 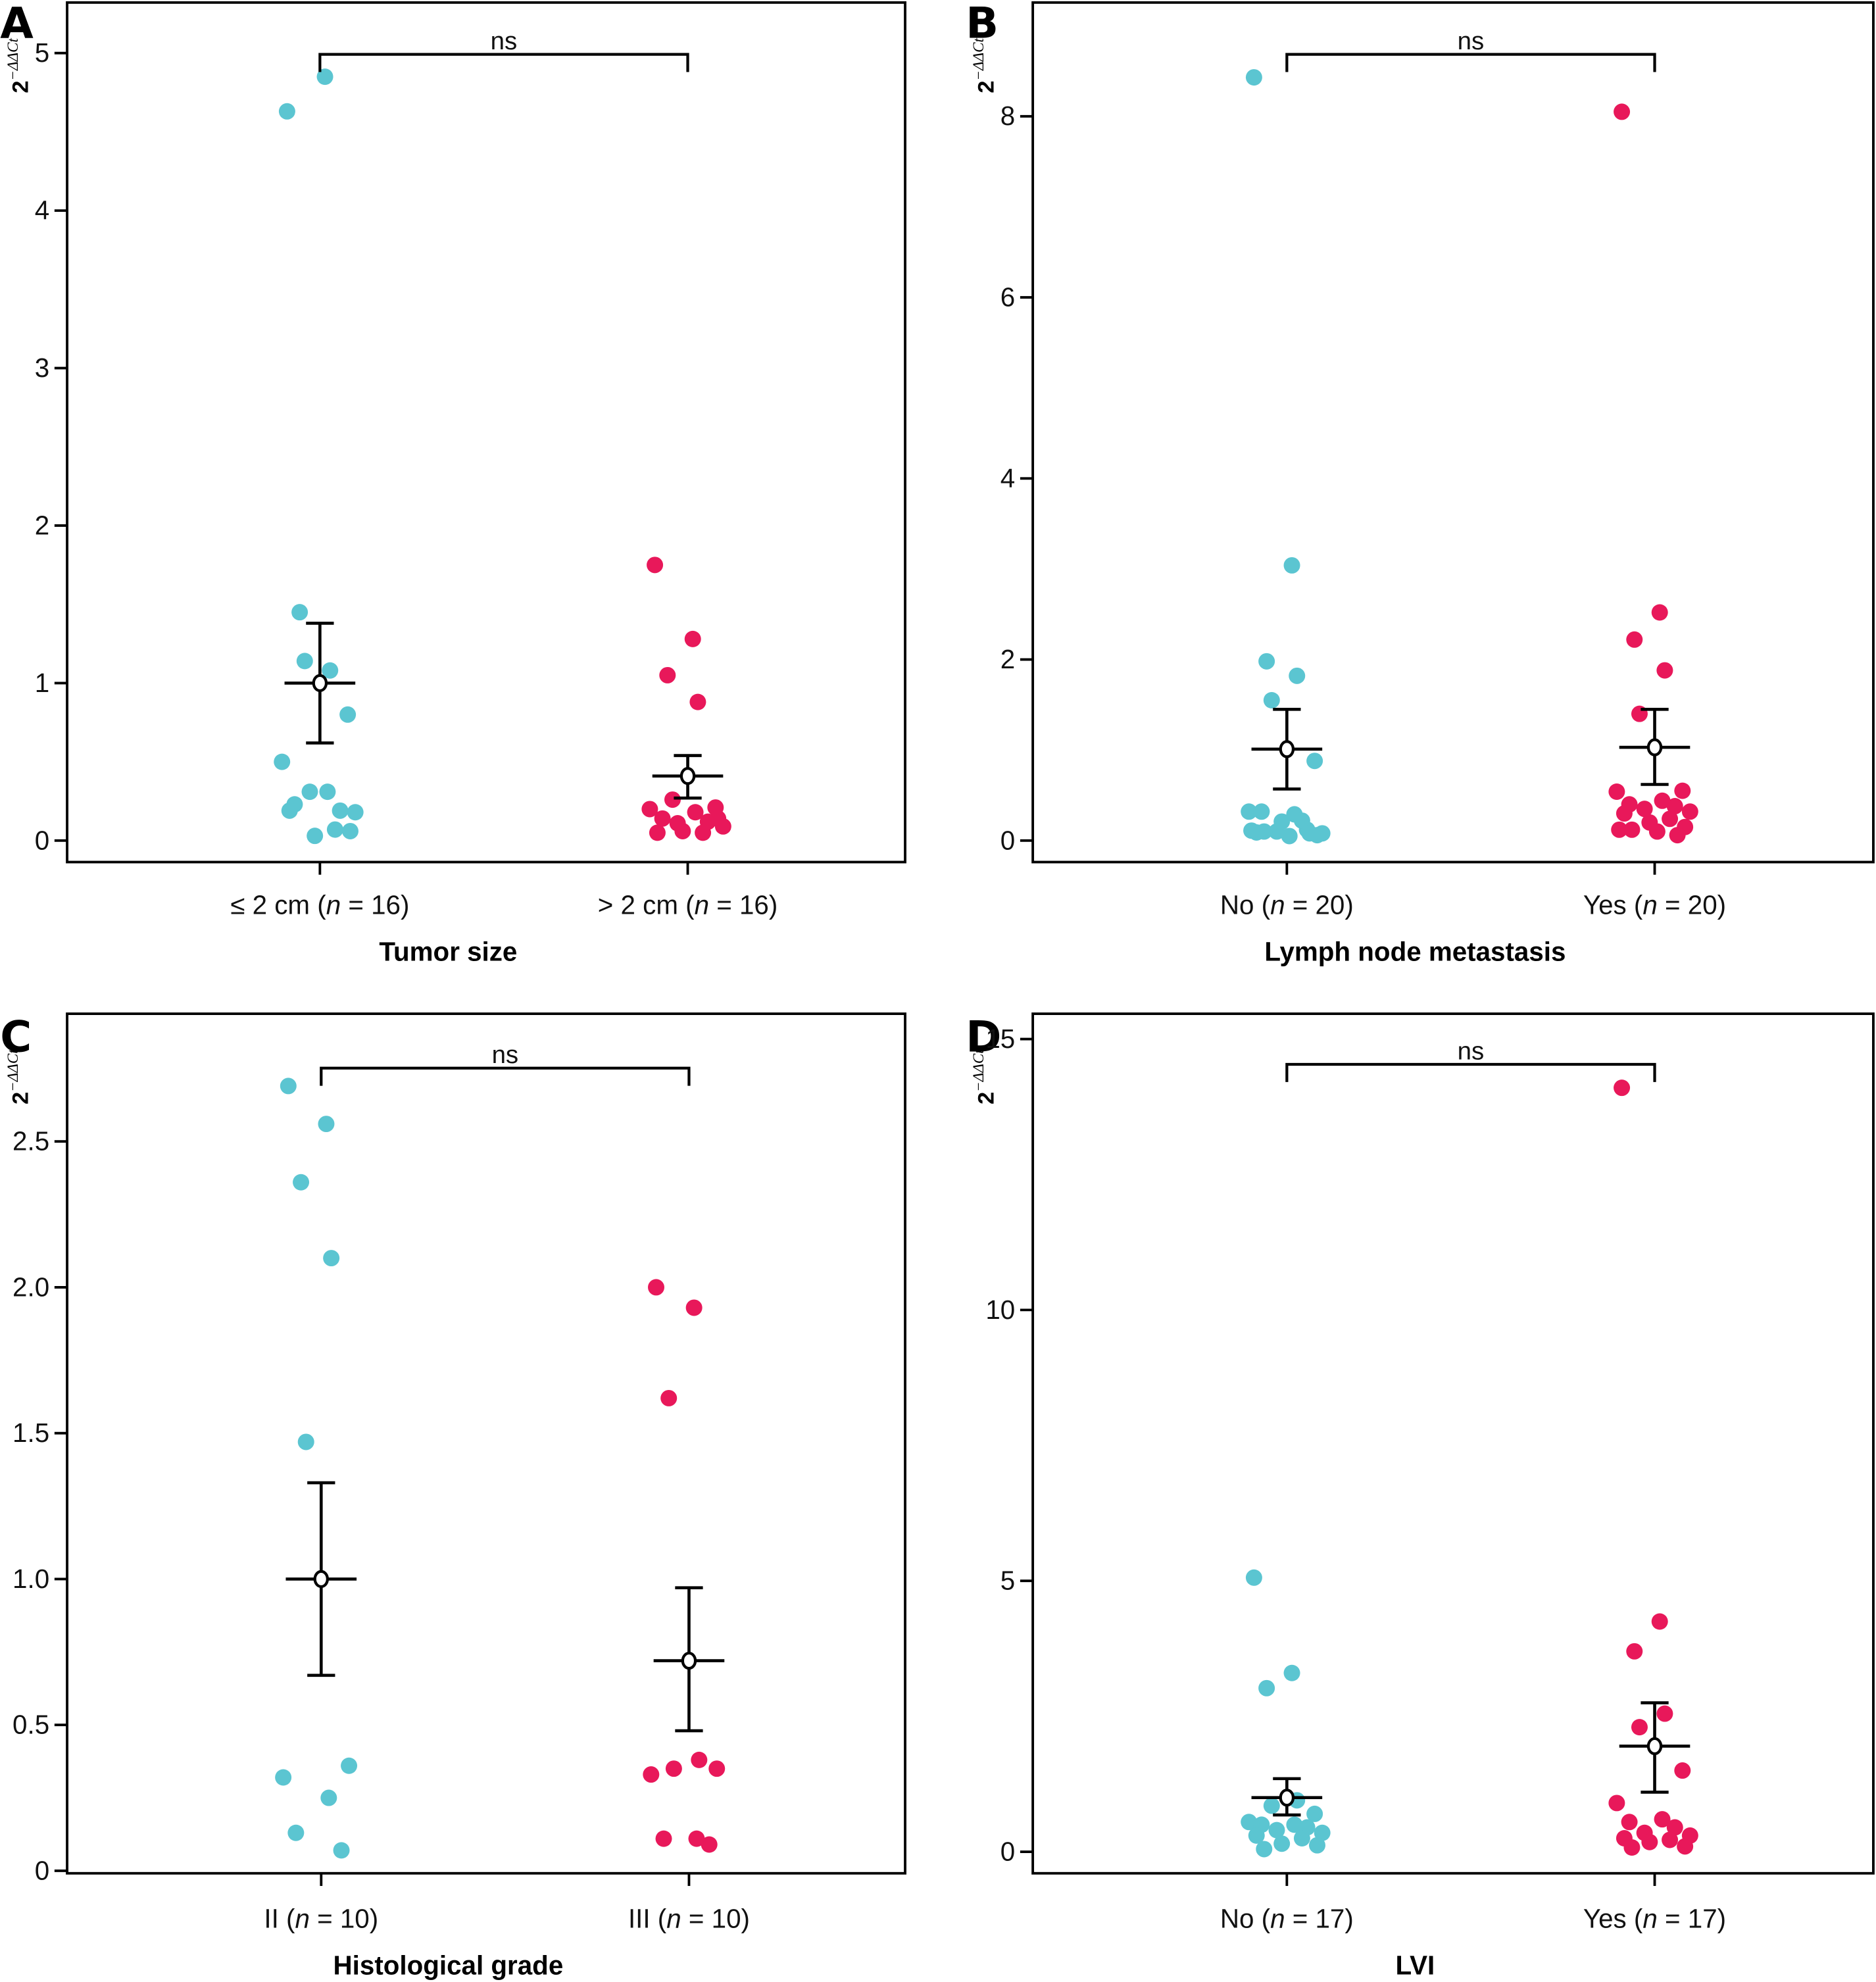 What do you see at coordinates (30, 1141) in the screenshot?
I see `y-tick-label-c: 2.5` at bounding box center [30, 1141].